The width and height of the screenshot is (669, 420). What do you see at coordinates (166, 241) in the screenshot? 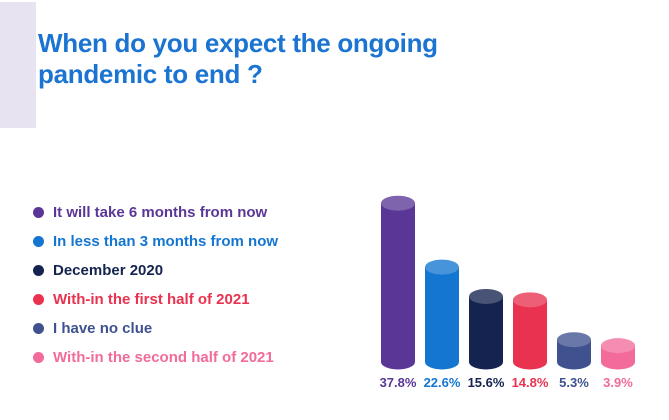
I see `legend-label: In less than 3 months from now` at bounding box center [166, 241].